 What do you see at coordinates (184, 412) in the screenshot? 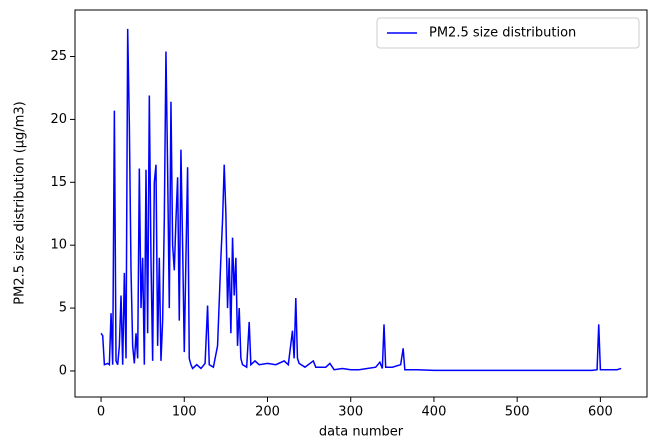
I see `x-tick-label: 100` at bounding box center [184, 412].